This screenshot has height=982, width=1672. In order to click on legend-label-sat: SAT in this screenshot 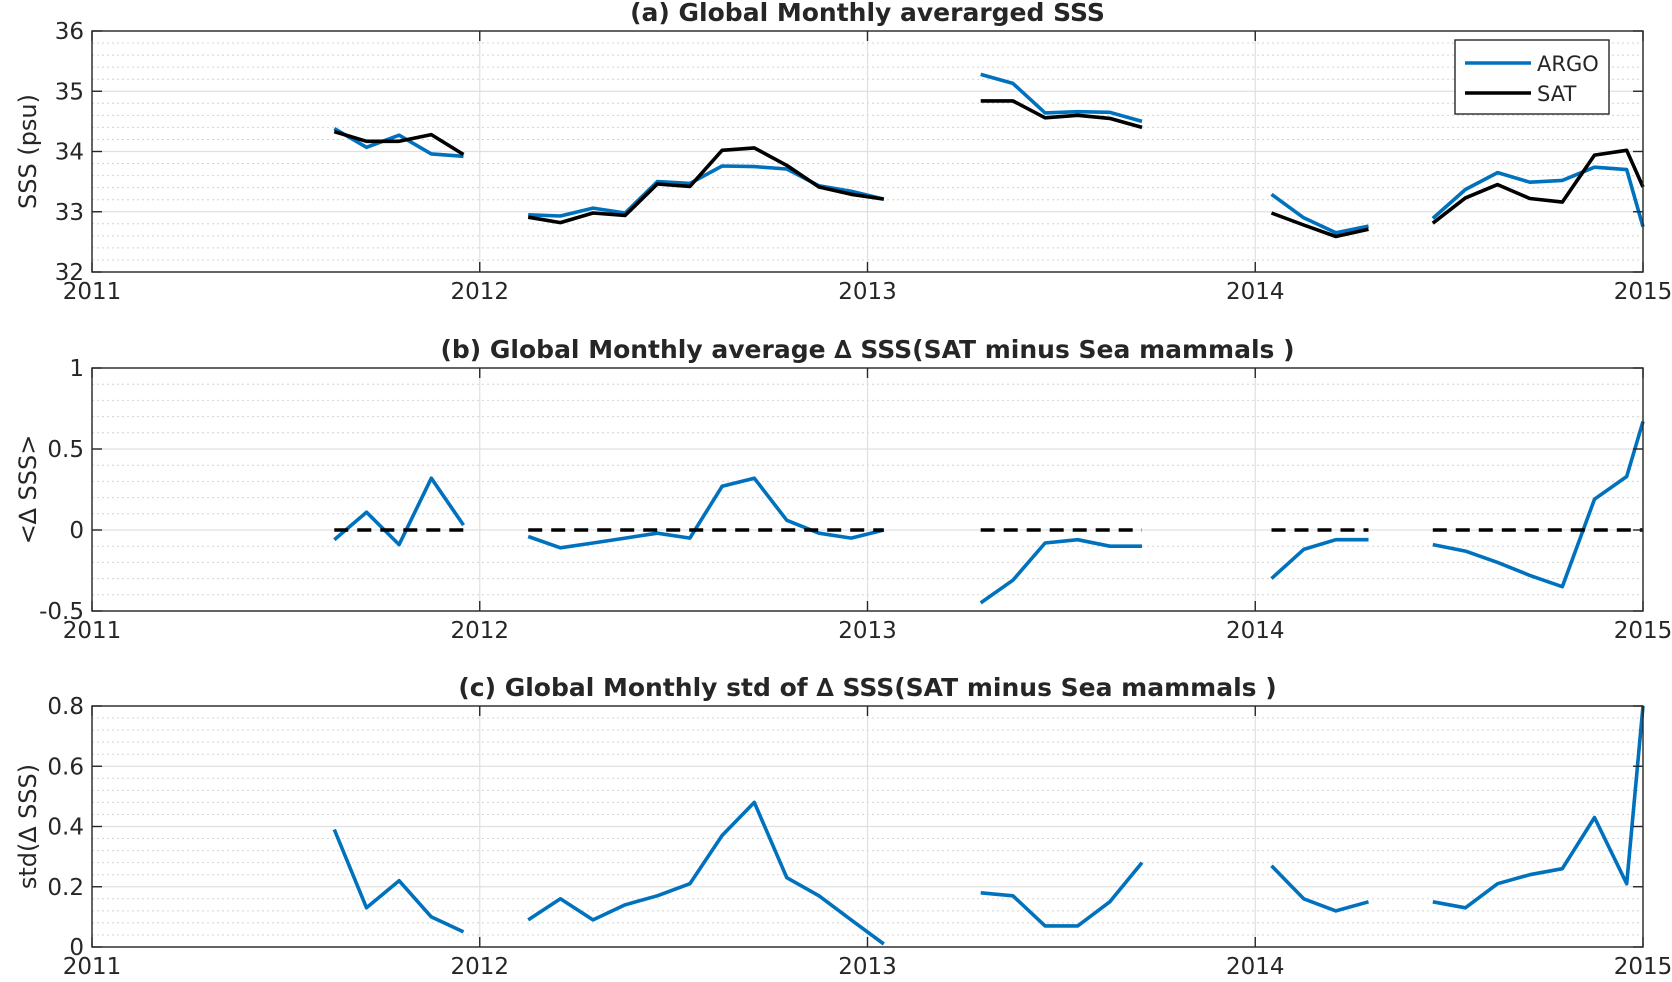, I will do `click(1556, 94)`.